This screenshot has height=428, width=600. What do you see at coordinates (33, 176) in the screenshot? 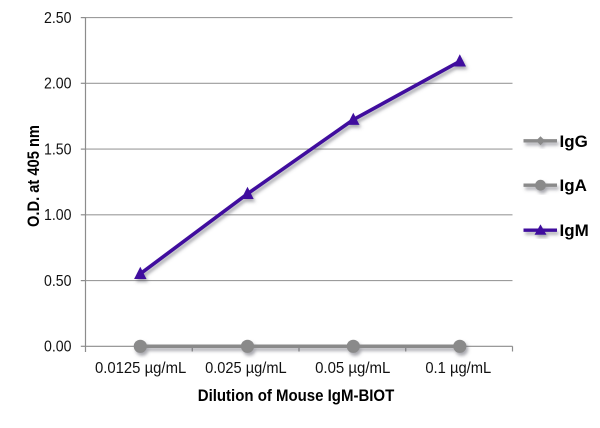
I see `svg-text: O.D. at 405 nm` at bounding box center [33, 176].